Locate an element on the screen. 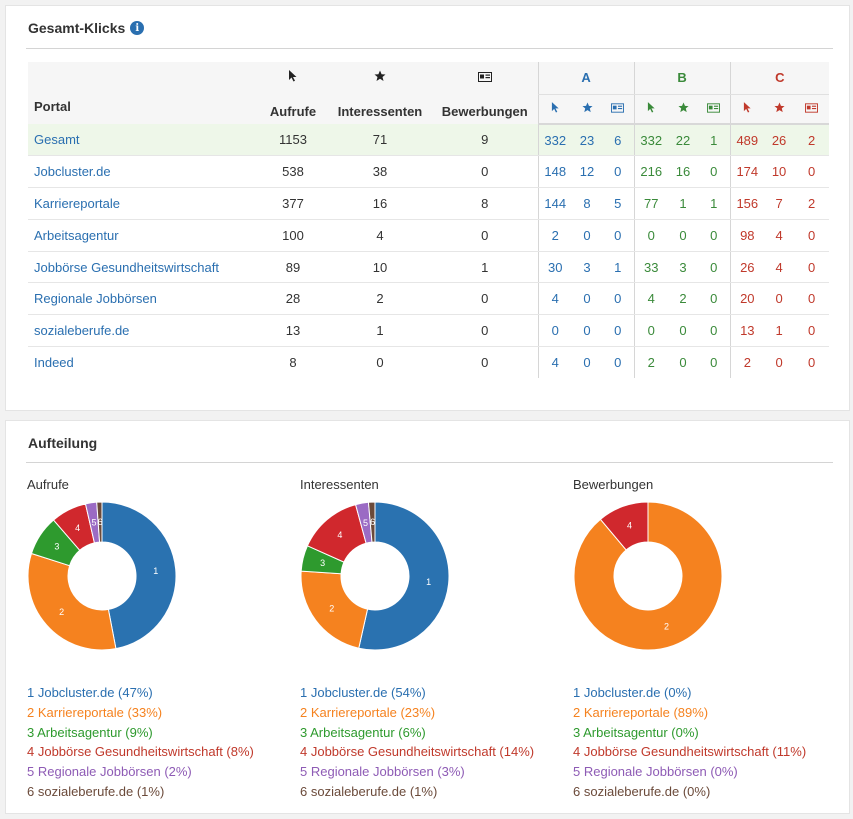 The image size is (853, 819). legend-item: 3 Arbeitsagentur (6%) is located at coordinates (363, 732).